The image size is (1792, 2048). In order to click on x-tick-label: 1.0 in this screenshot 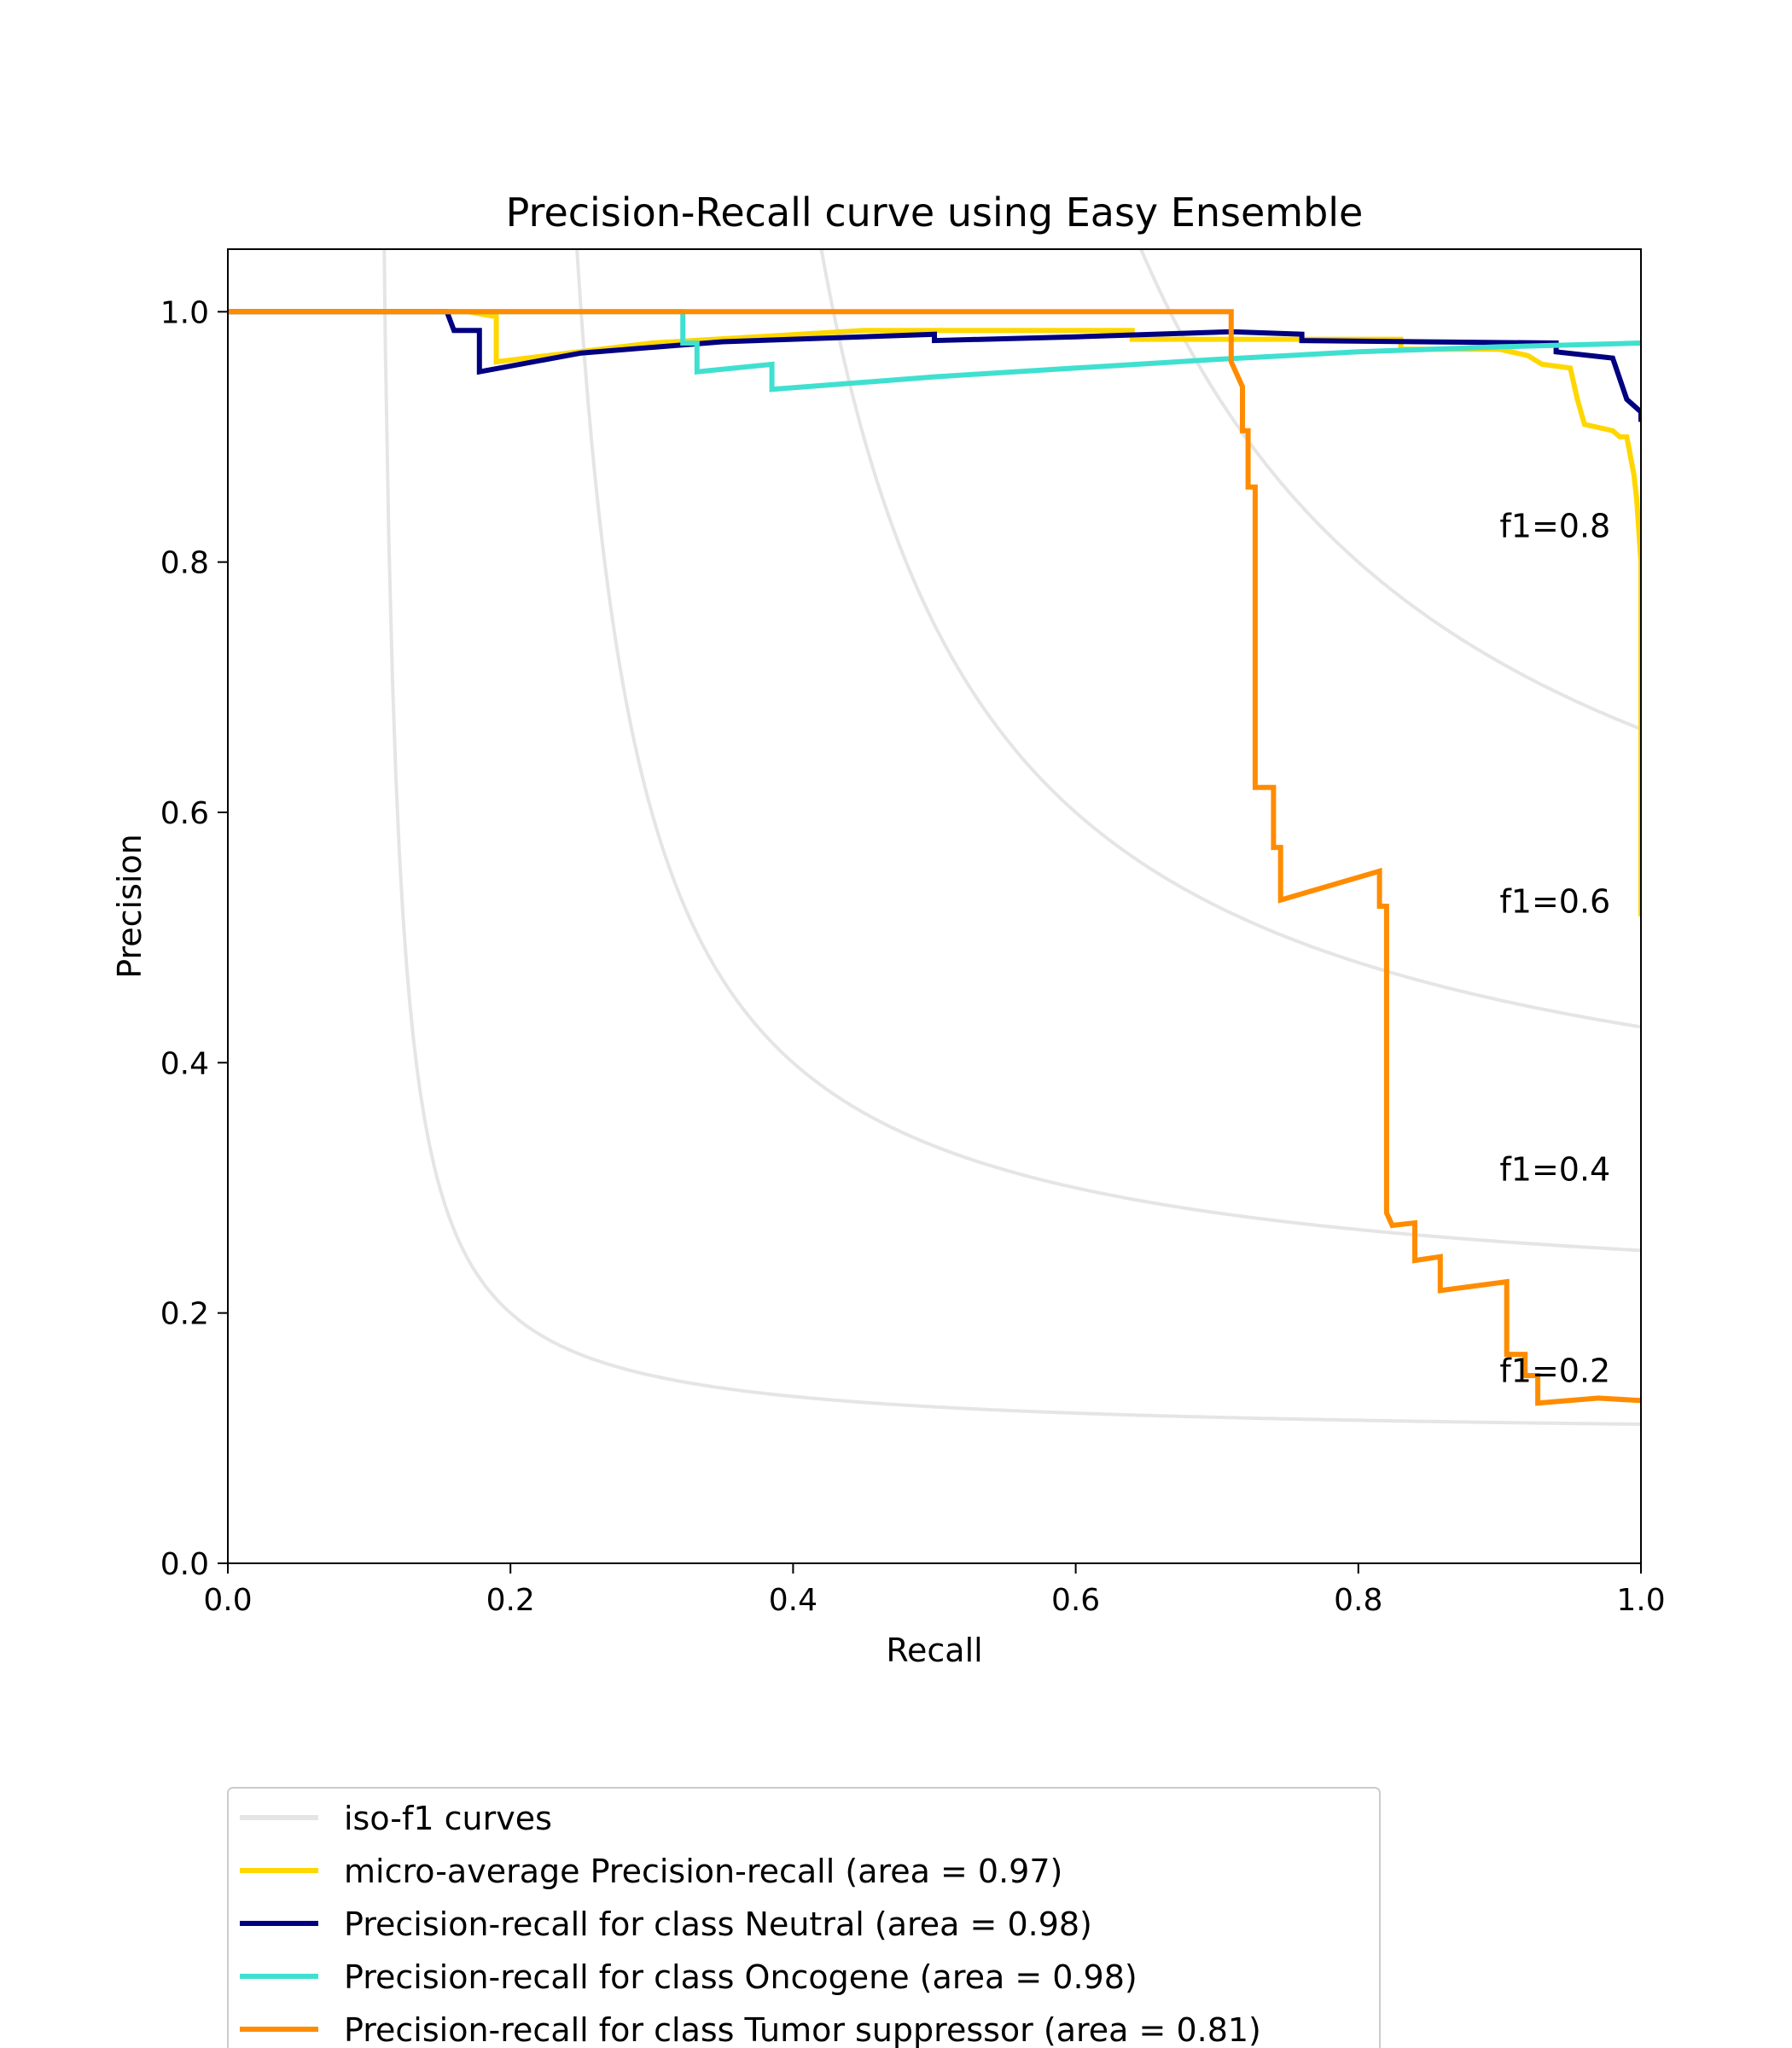, I will do `click(1640, 1600)`.